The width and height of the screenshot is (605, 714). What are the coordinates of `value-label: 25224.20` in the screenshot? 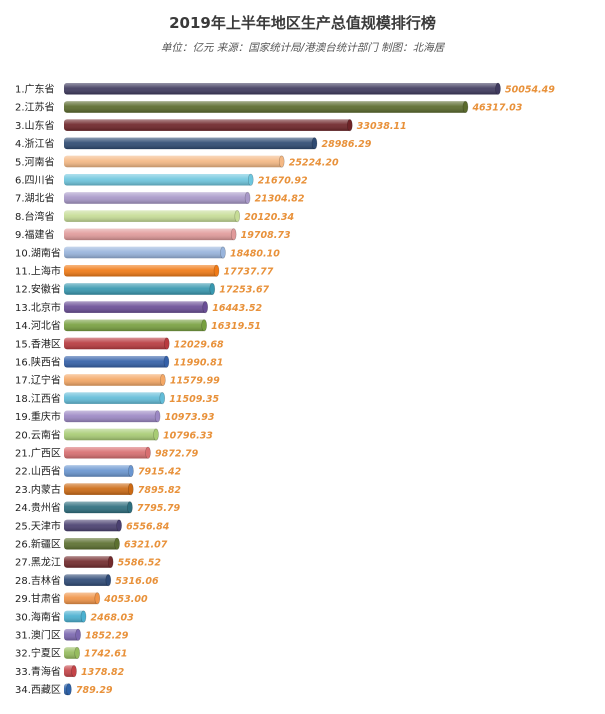 It's located at (314, 162).